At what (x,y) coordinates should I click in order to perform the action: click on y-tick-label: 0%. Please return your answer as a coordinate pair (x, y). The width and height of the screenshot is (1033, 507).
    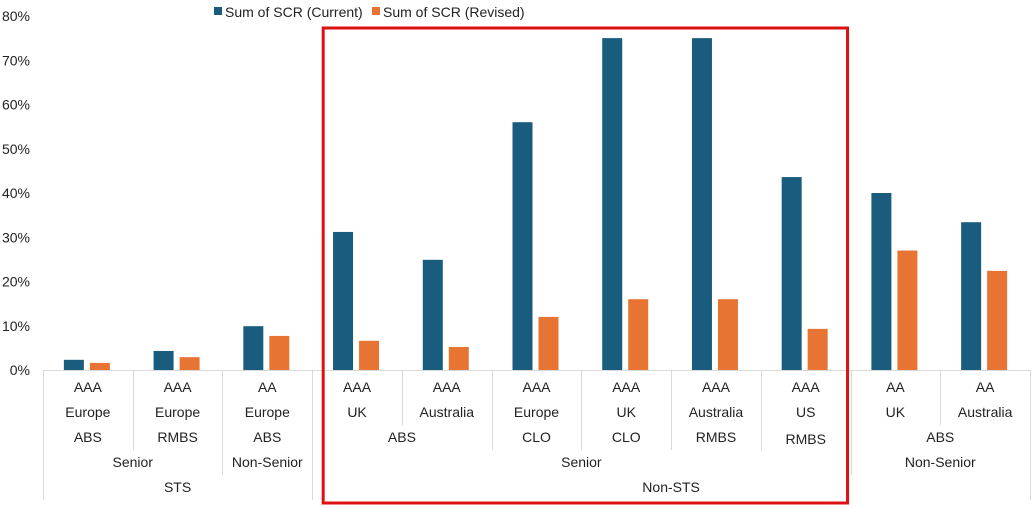
    Looking at the image, I should click on (20, 370).